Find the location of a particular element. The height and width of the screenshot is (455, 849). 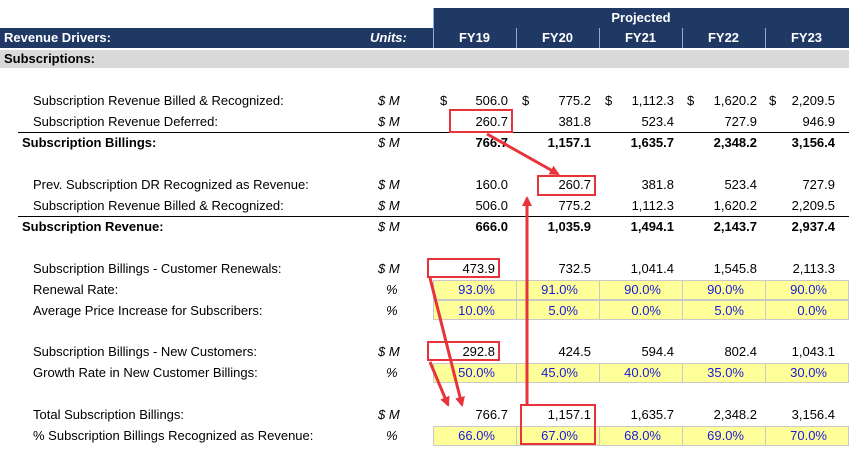

year-fy21: FY21 is located at coordinates (640, 37).